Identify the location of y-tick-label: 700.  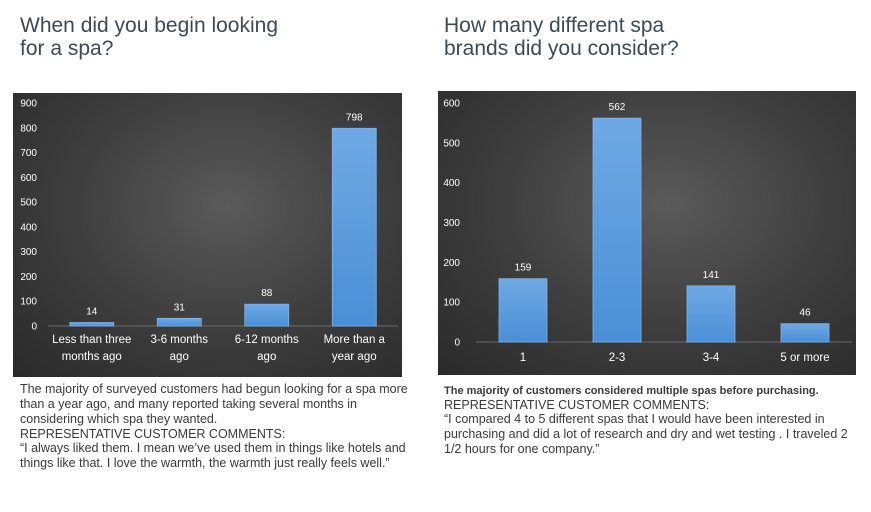
(28, 153).